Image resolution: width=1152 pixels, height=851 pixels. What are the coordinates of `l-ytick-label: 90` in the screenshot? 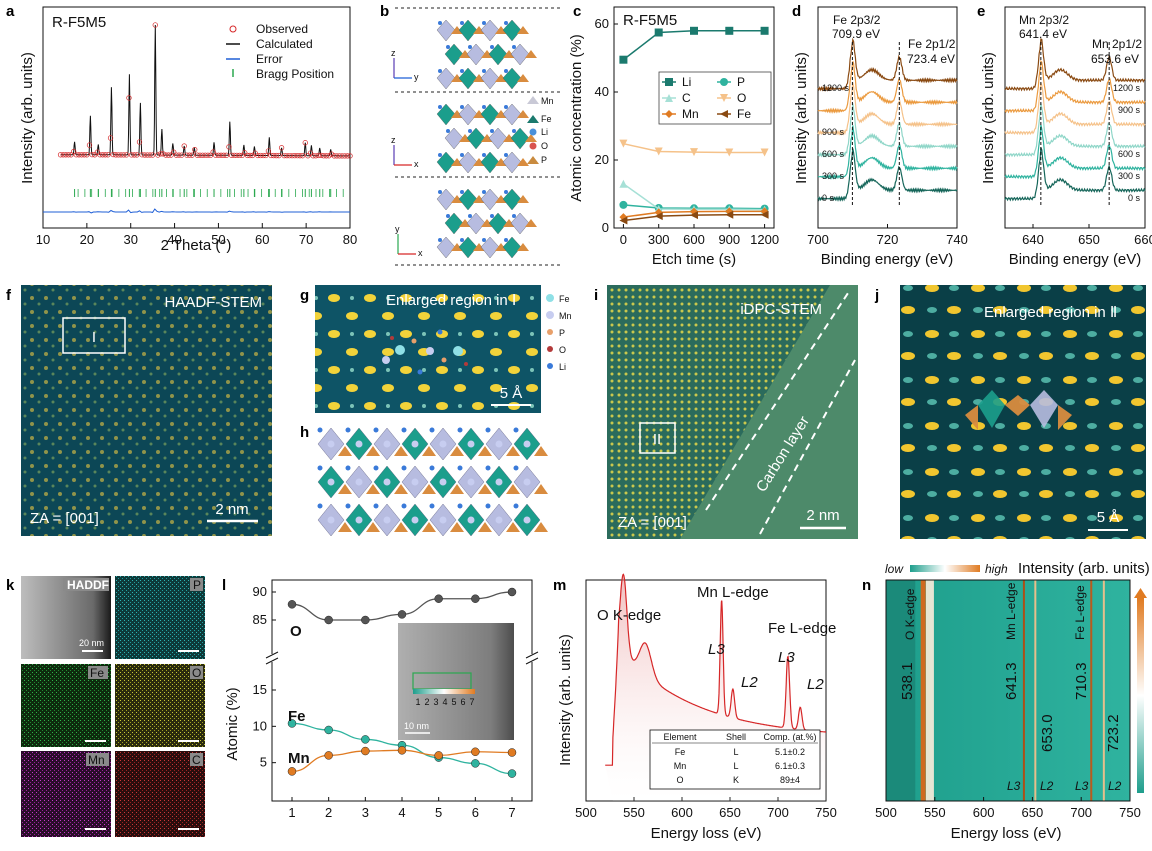 It's located at (260, 591).